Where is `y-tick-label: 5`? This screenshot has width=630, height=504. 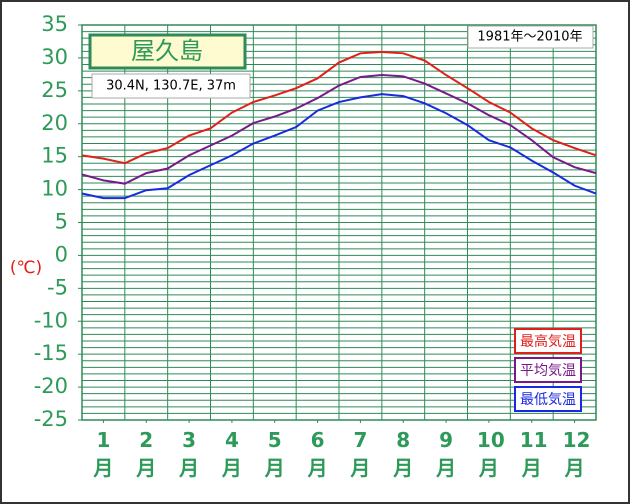 y-tick-label: 5 is located at coordinates (61, 222).